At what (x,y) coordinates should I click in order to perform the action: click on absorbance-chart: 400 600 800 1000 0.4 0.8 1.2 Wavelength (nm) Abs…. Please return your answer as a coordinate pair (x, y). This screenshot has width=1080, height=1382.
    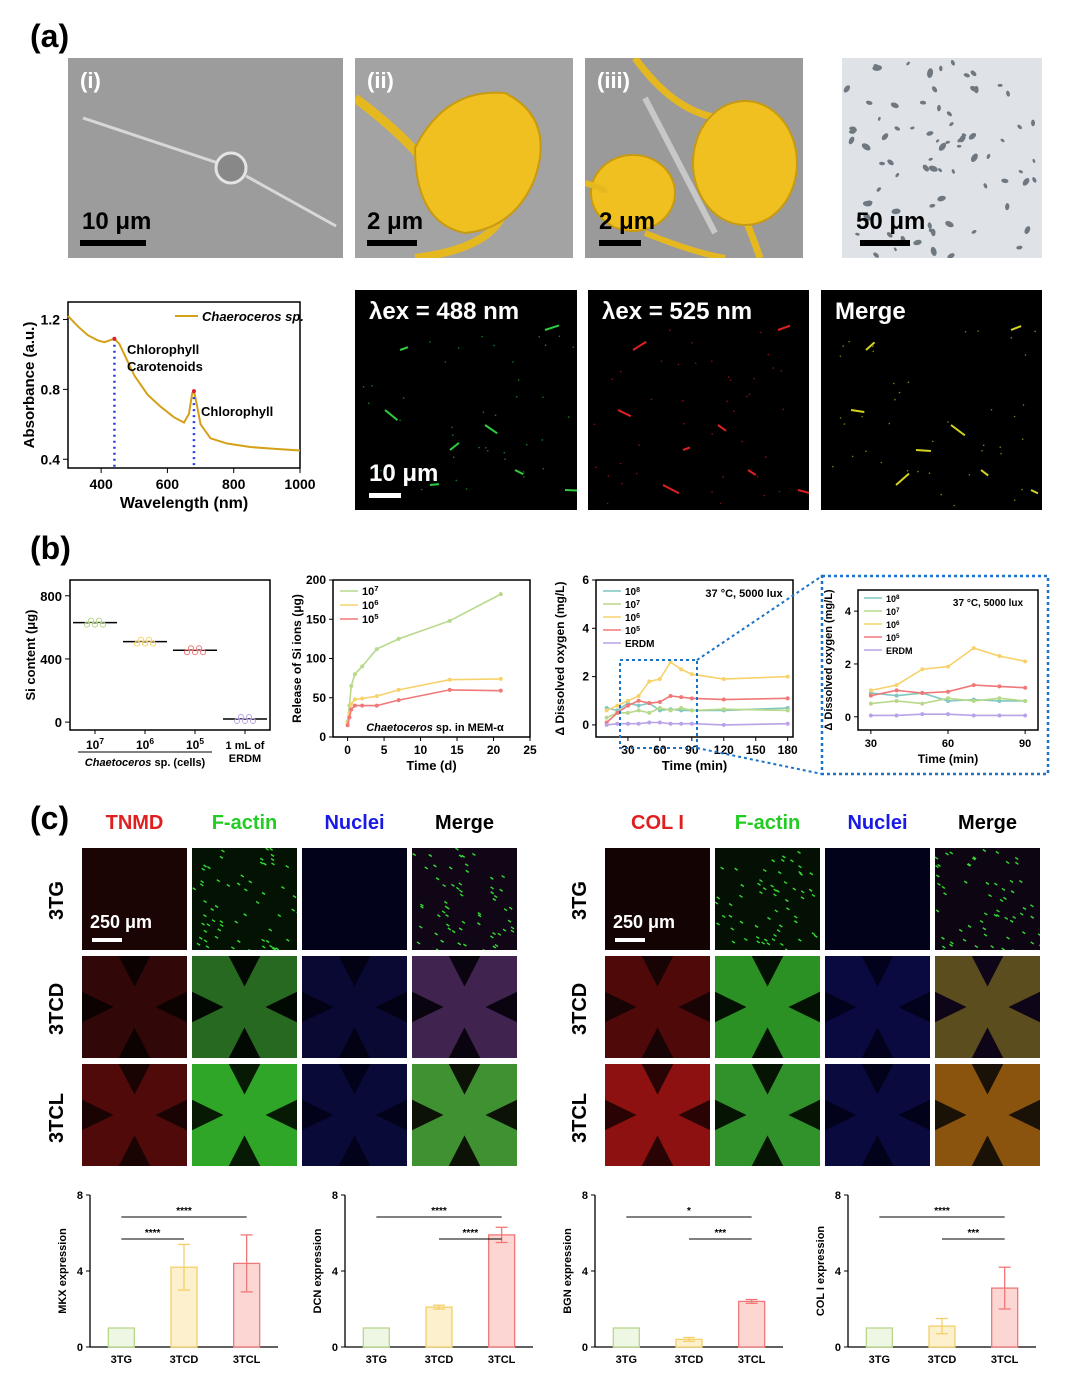
    Looking at the image, I should click on (168, 406).